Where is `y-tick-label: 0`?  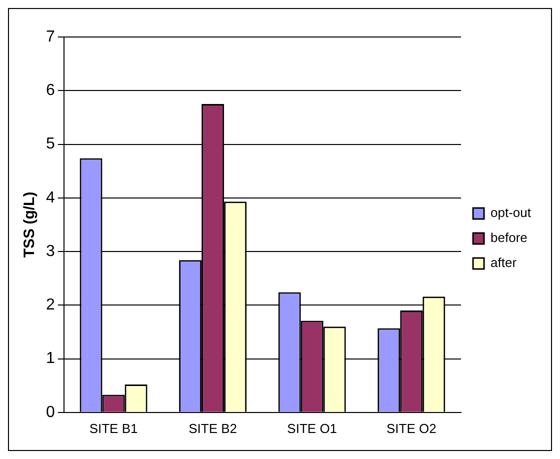
y-tick-label: 0 is located at coordinates (50, 412).